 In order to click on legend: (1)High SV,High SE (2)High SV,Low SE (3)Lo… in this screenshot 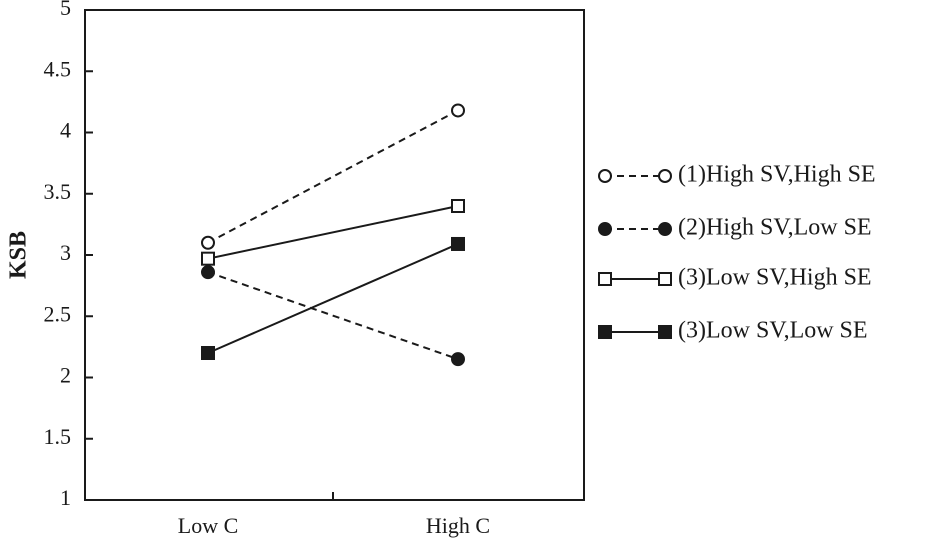, I will do `click(737, 253)`.